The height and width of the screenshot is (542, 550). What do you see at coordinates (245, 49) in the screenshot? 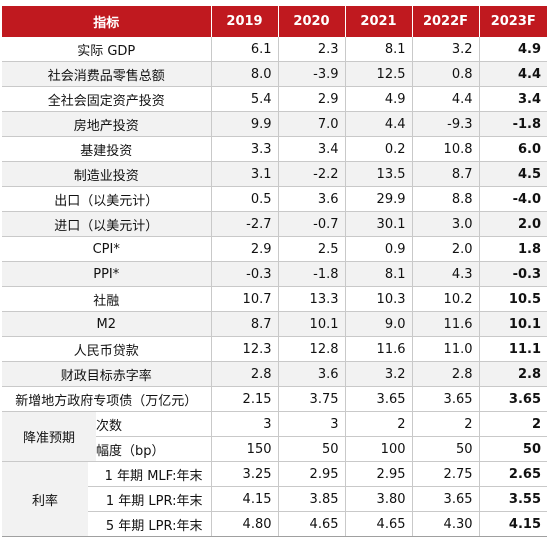
I see `value-cell: 6.1` at bounding box center [245, 49].